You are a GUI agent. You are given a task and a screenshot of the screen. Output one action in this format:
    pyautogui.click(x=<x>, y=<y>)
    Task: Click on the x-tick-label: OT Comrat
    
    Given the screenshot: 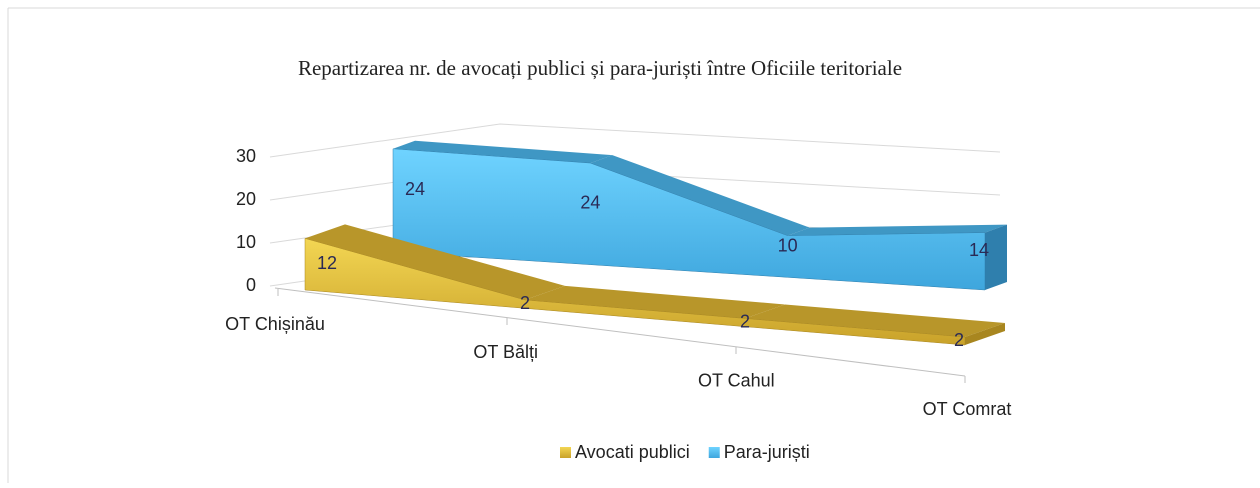 What is the action you would take?
    pyautogui.click(x=967, y=409)
    